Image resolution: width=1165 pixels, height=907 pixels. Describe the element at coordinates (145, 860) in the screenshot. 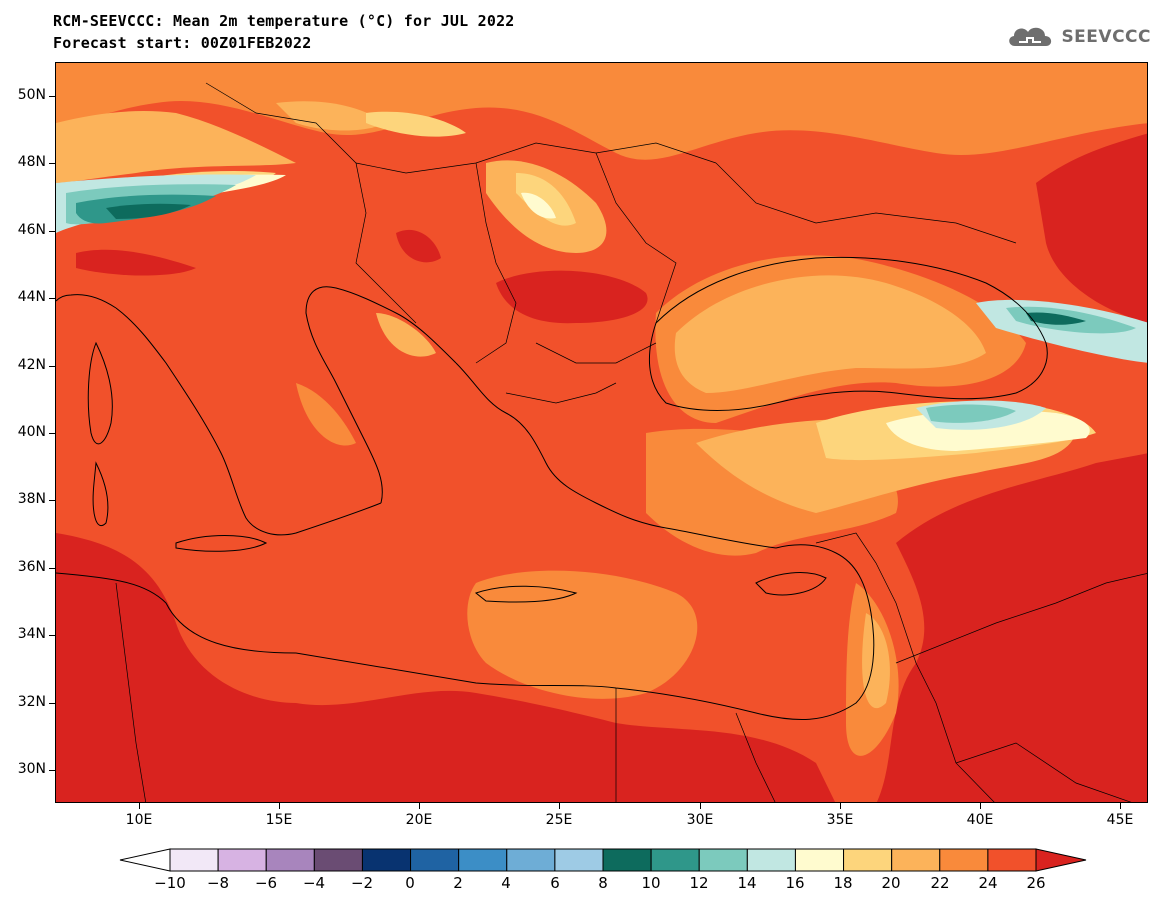

I see `colorbar-under-arrow` at that location.